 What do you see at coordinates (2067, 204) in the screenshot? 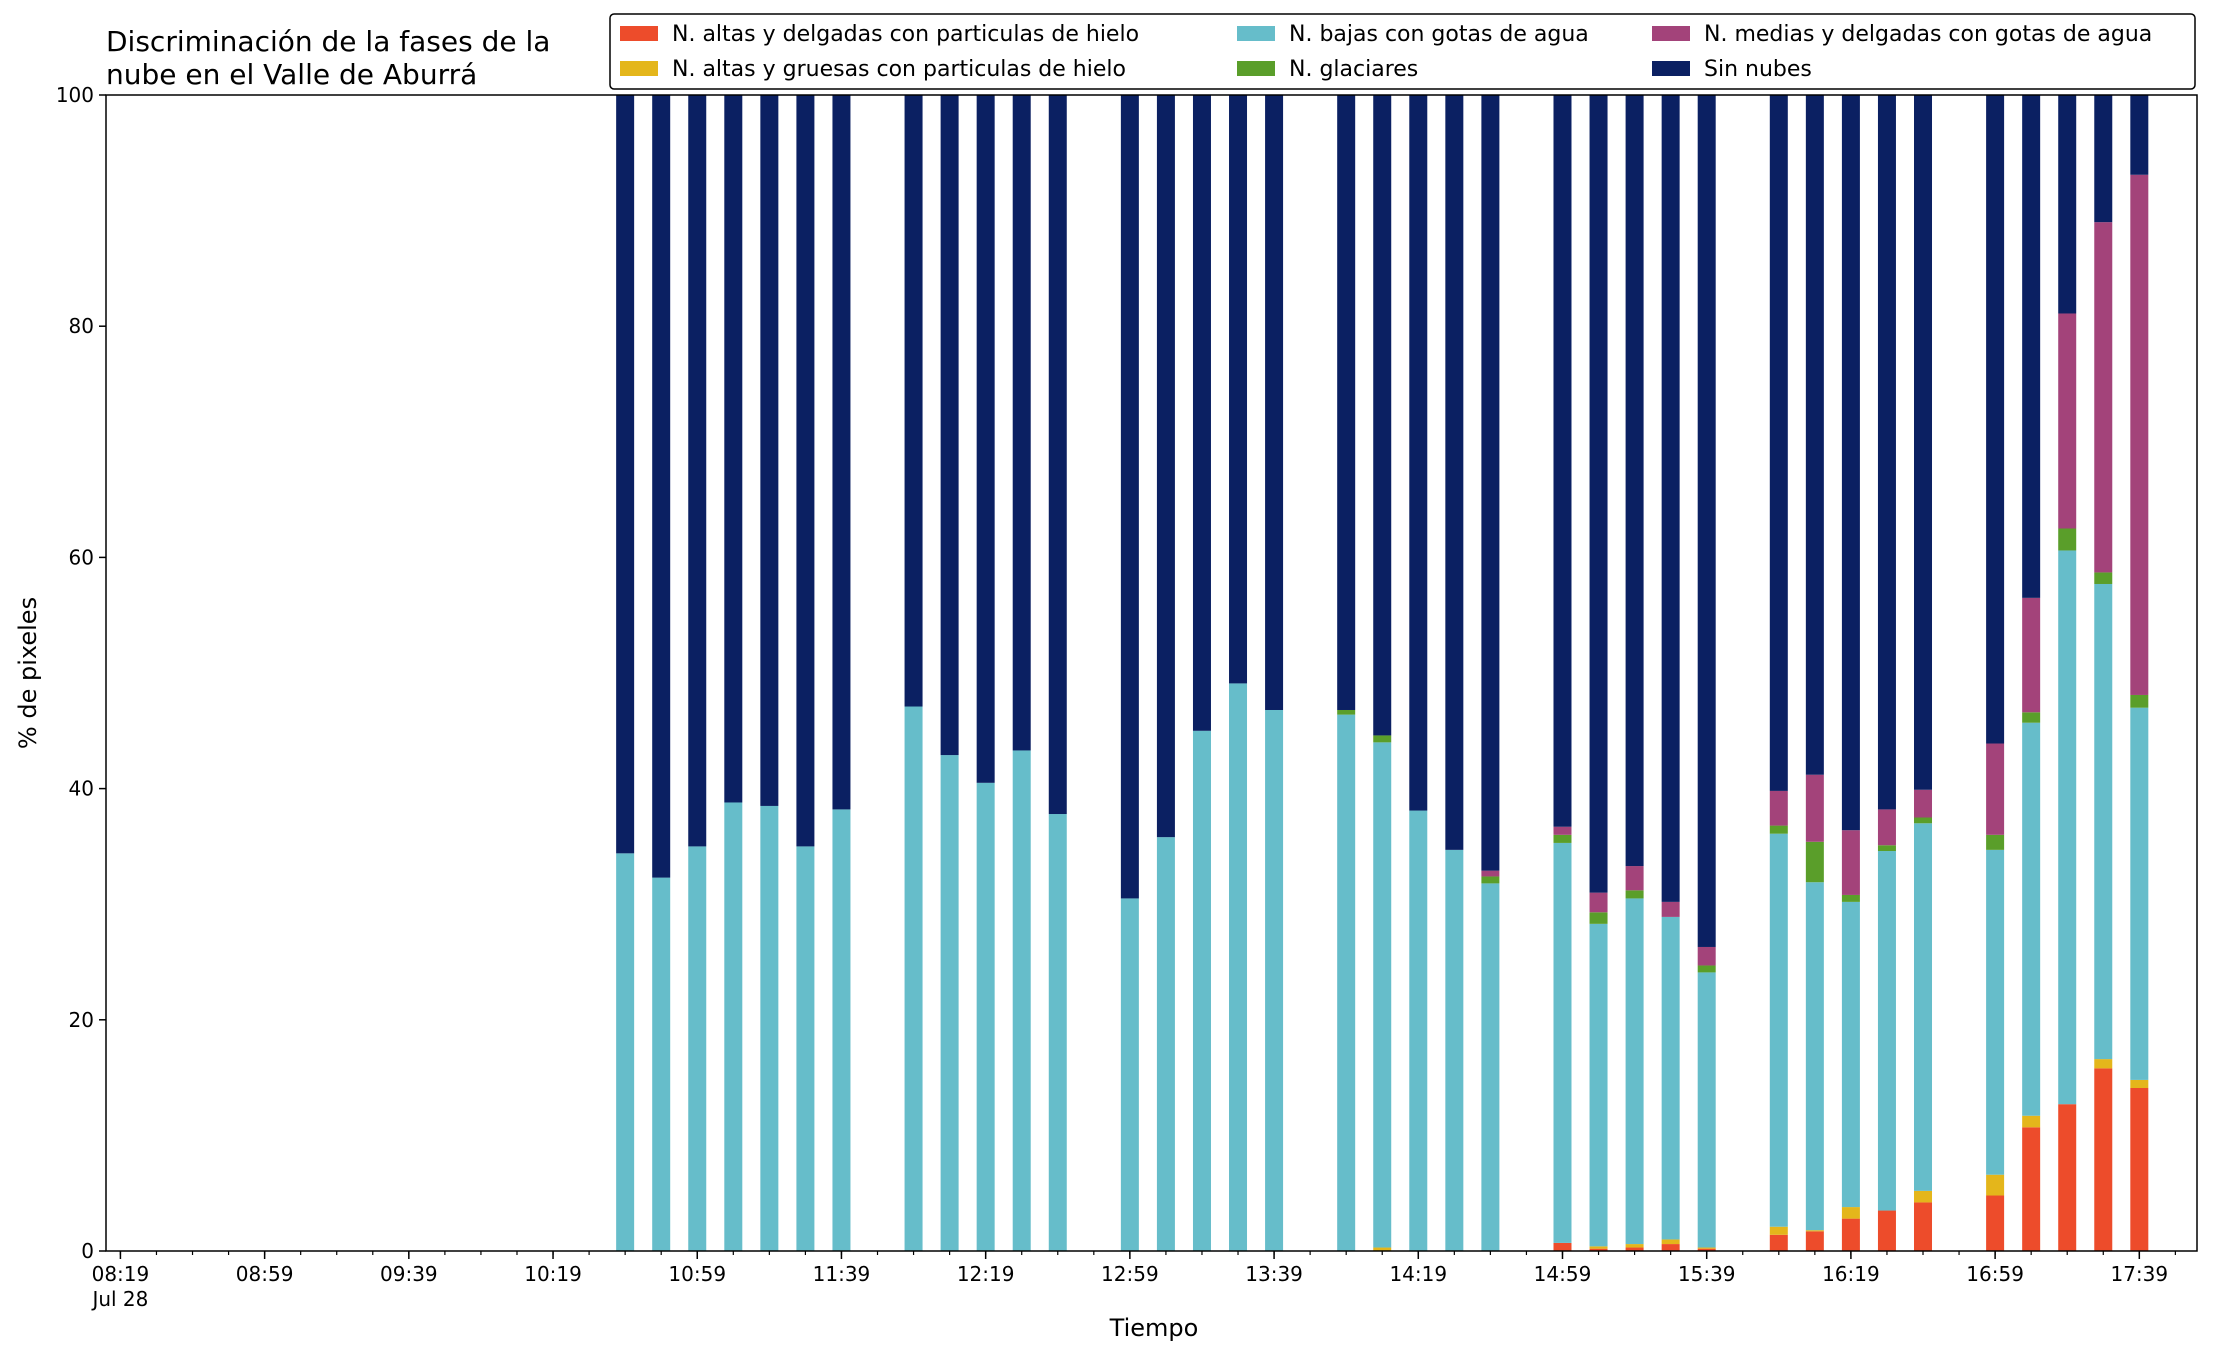
I see `bar-segment-17:19-s5` at bounding box center [2067, 204].